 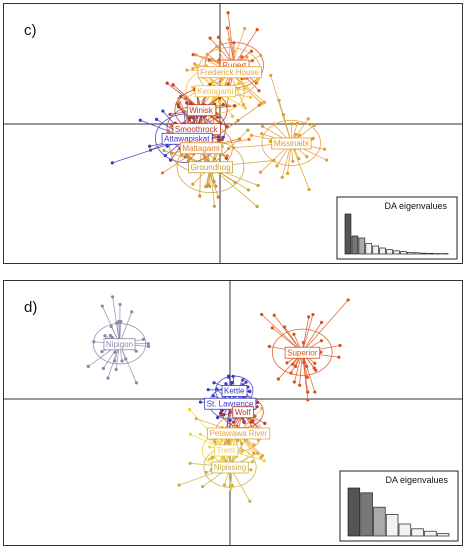 What do you see at coordinates (302, 352) in the screenshot?
I see `population-label: Superior` at bounding box center [302, 352].